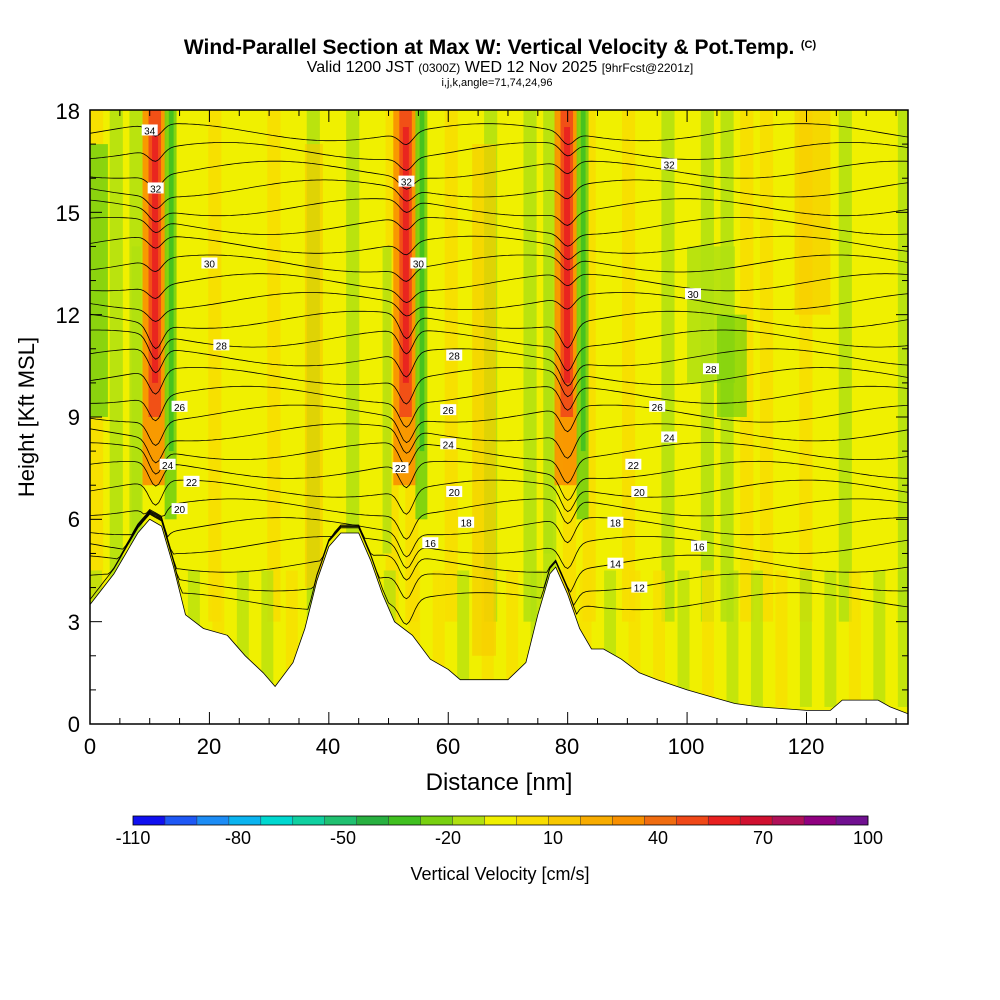 This screenshot has height=1000, width=1000. Describe the element at coordinates (328, 746) in the screenshot. I see `x-tick-label: 40` at that location.